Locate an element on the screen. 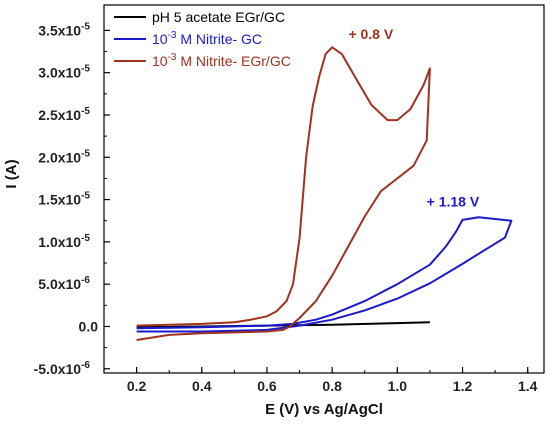 Image resolution: width=550 pixels, height=425 pixels. y-tick-label: 3.0x10⁻⁵ is located at coordinates (64, 72).